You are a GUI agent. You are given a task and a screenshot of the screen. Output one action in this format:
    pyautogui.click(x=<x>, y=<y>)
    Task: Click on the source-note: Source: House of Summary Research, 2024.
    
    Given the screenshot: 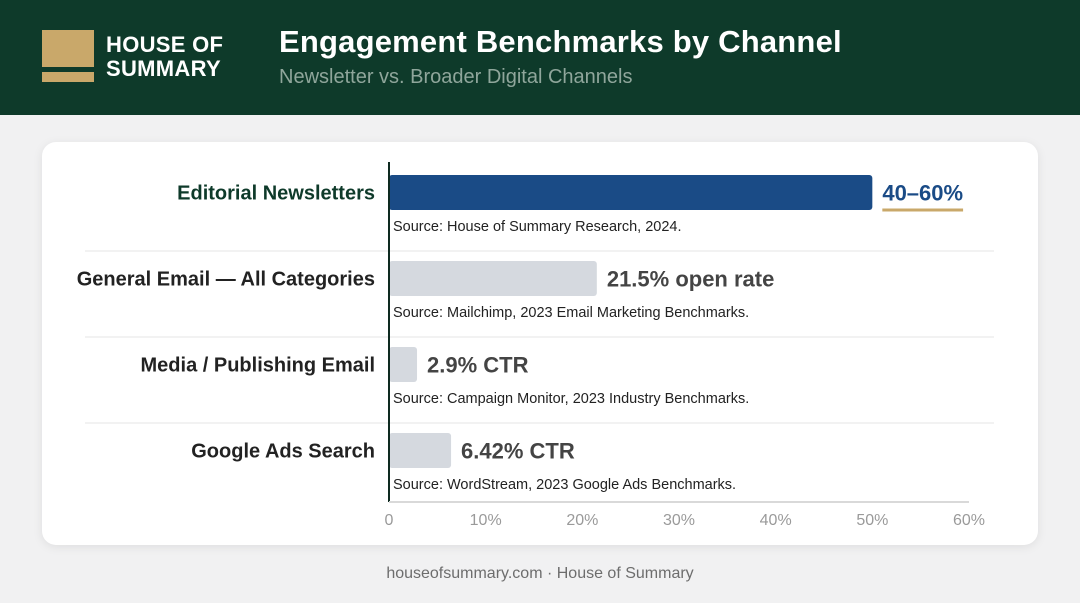 What is the action you would take?
    pyautogui.click(x=537, y=227)
    